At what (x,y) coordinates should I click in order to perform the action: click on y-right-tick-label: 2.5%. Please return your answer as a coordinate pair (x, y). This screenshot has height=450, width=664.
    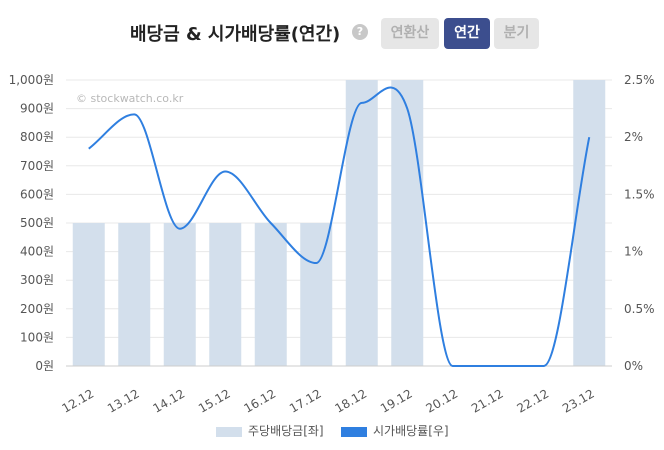
    Looking at the image, I should click on (639, 80).